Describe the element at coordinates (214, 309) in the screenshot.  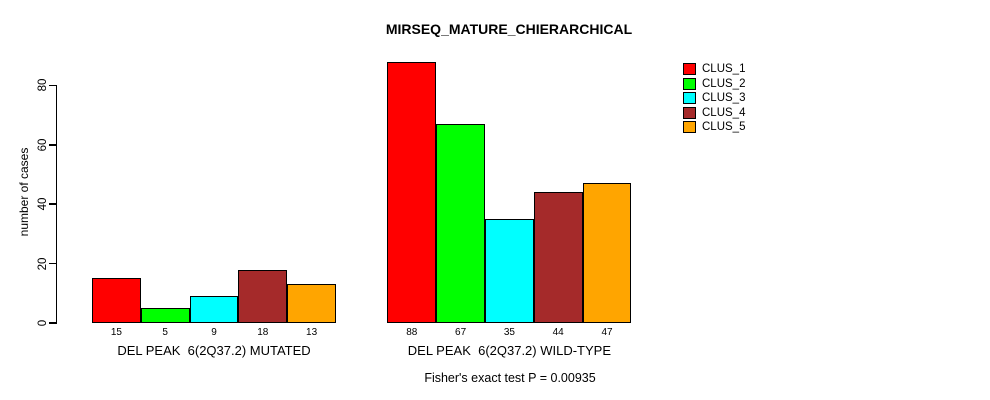
I see `bar-clus_3-group1` at that location.